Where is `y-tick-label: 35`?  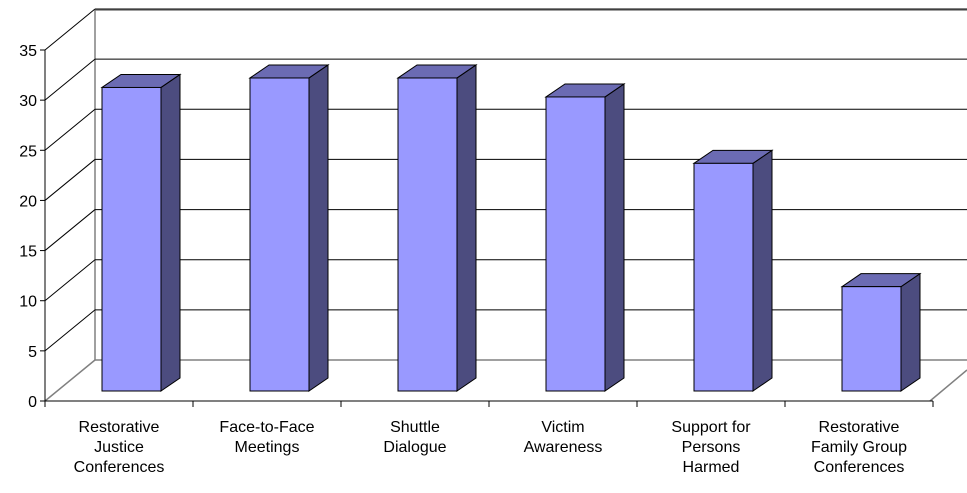
y-tick-label: 35 is located at coordinates (28, 51).